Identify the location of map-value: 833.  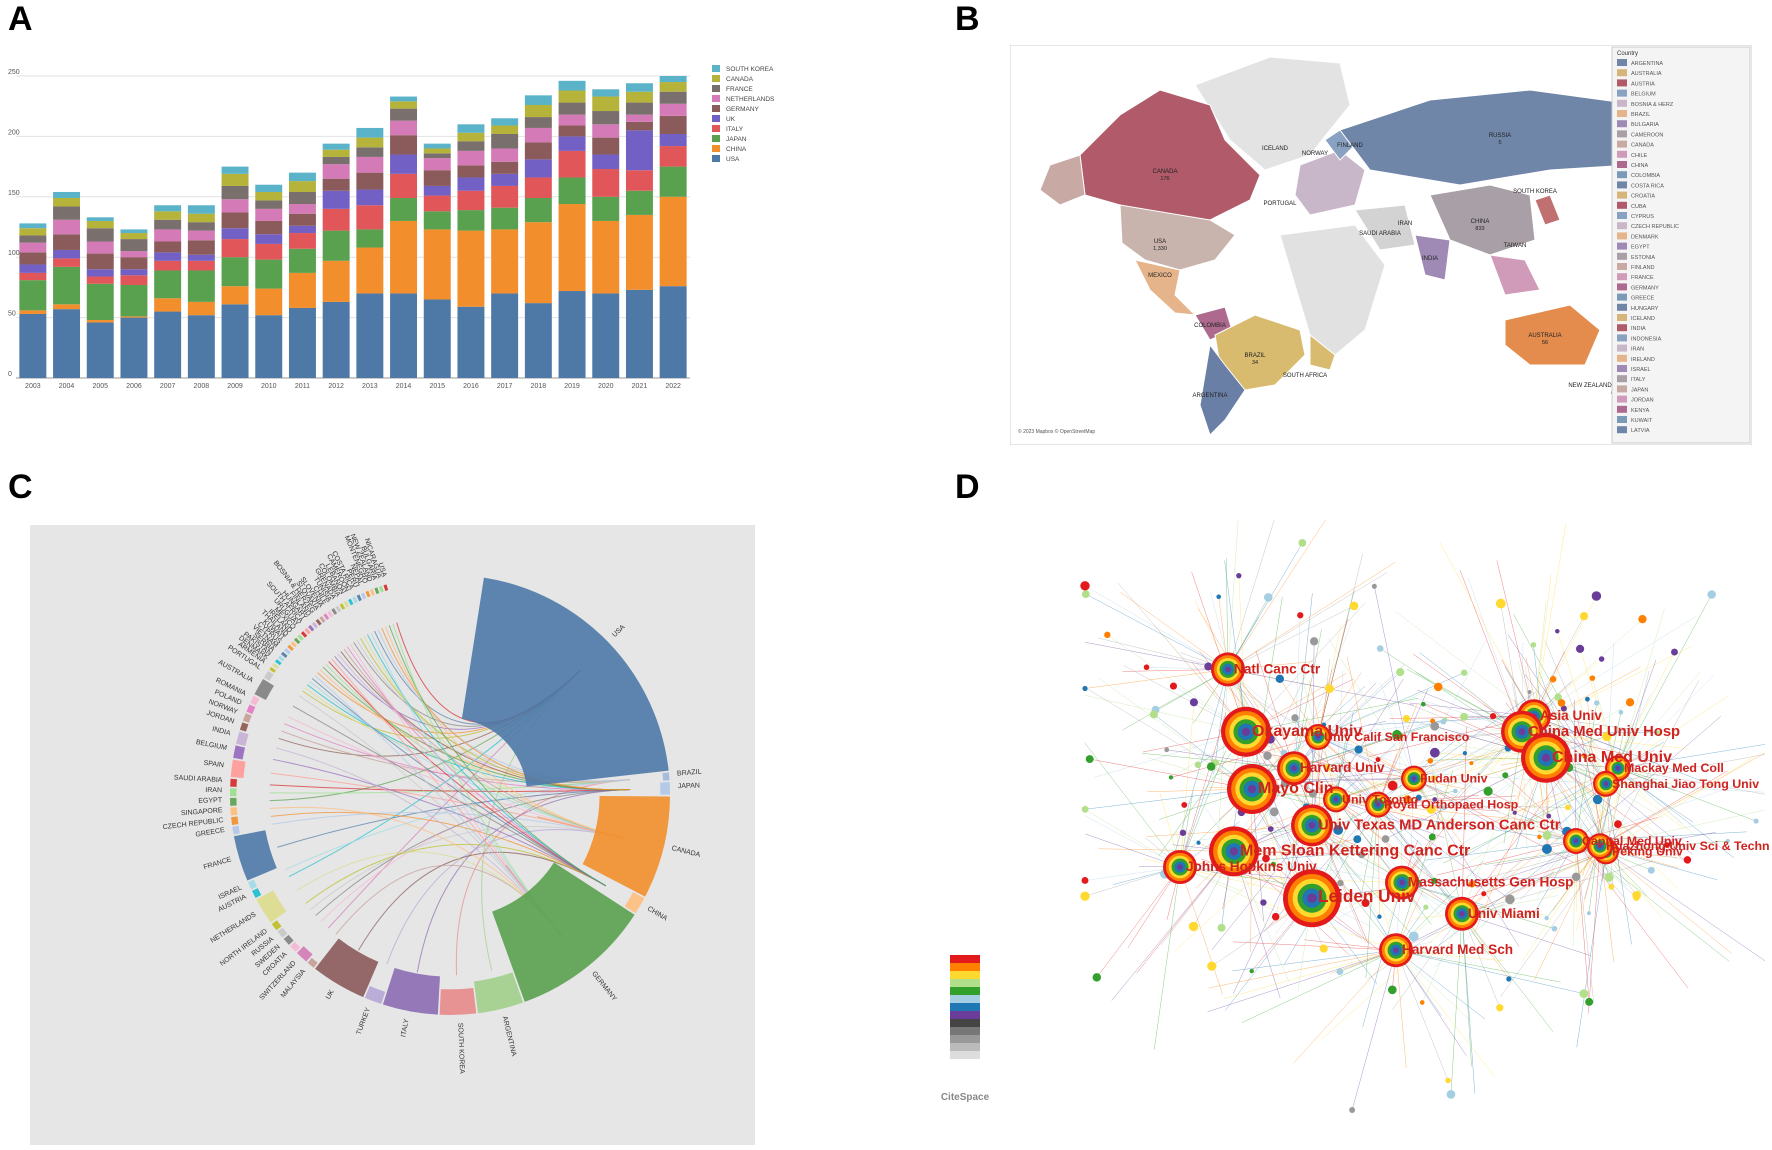
(1479, 229).